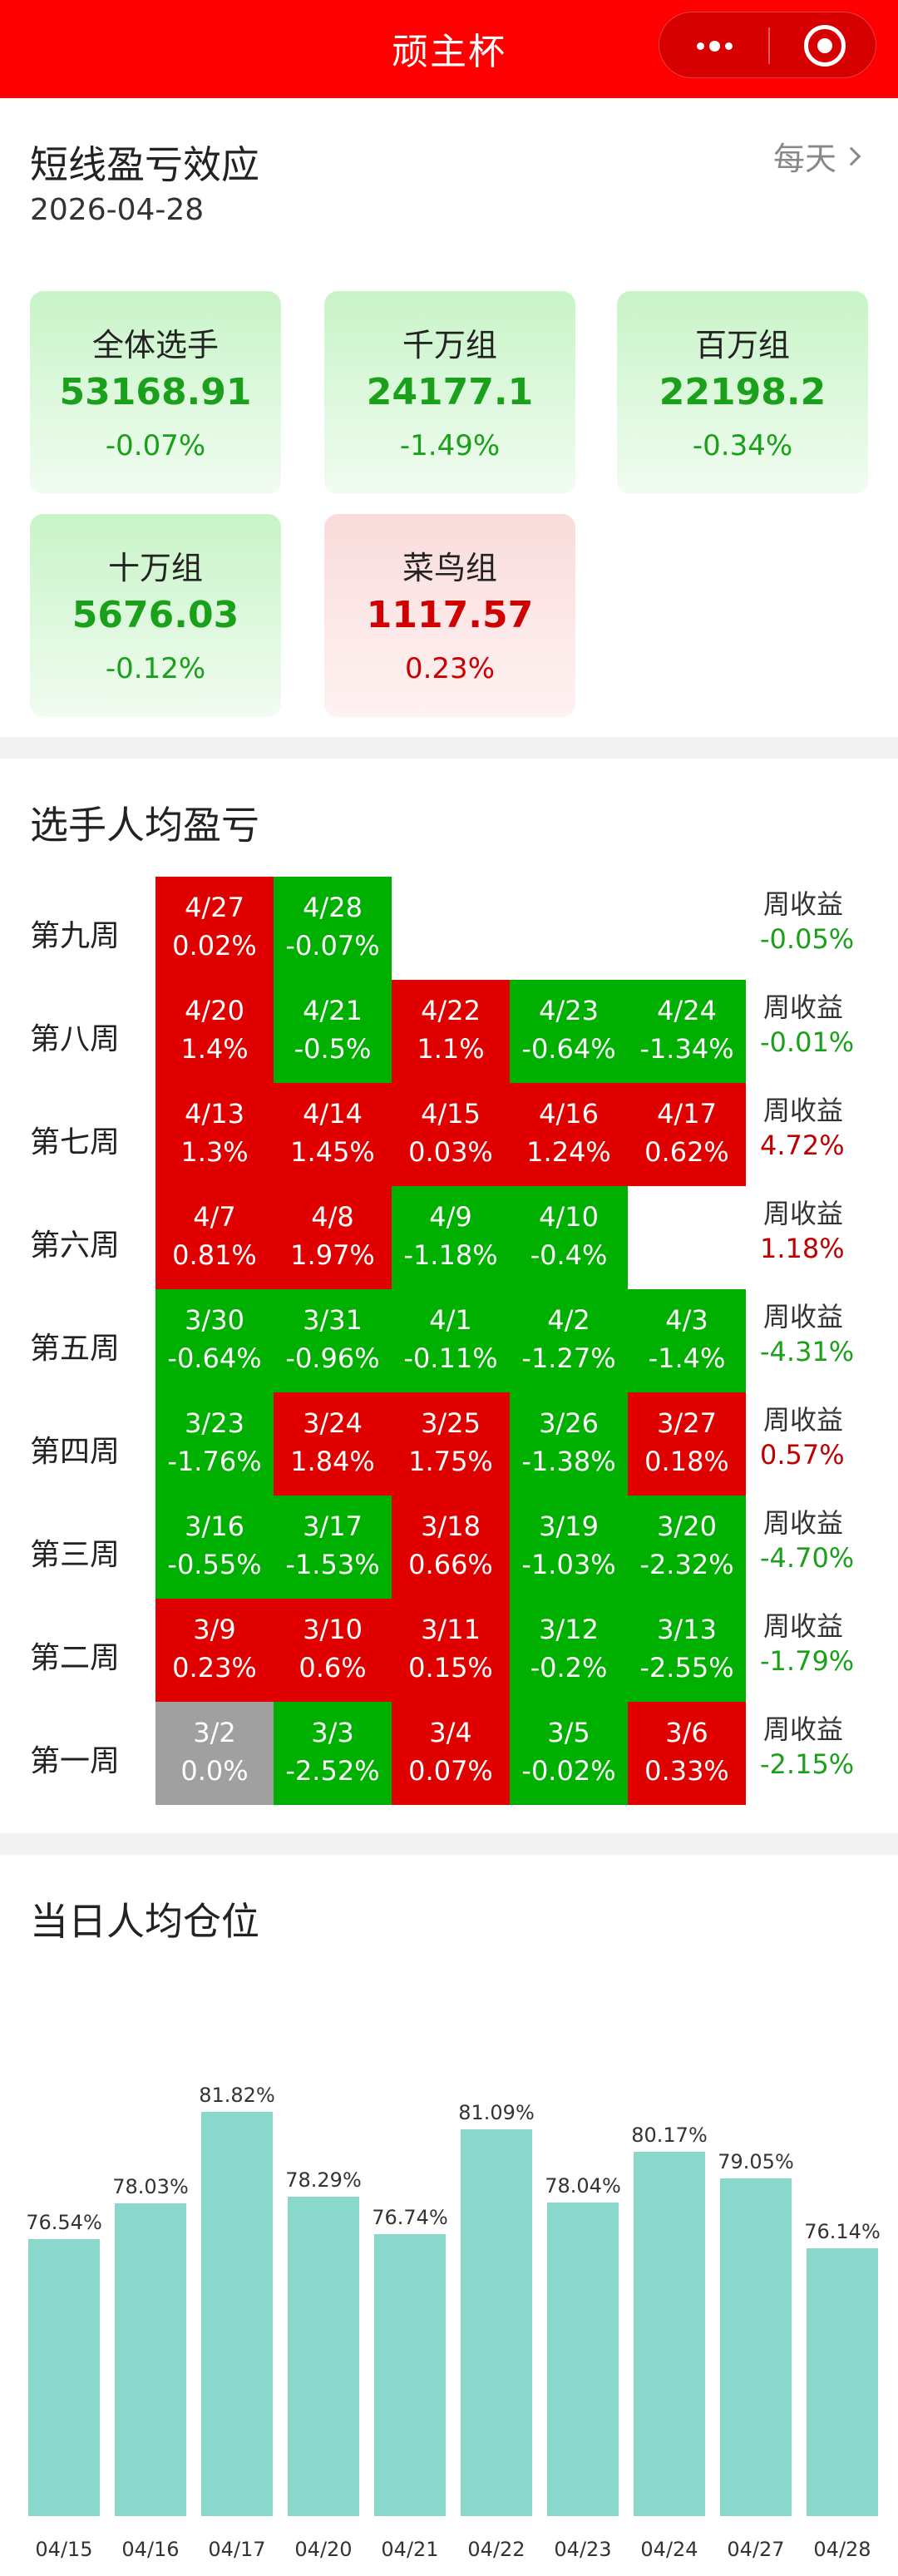 Image resolution: width=898 pixels, height=2576 pixels. I want to click on day-cell: 3/27 0.18%, so click(687, 1444).